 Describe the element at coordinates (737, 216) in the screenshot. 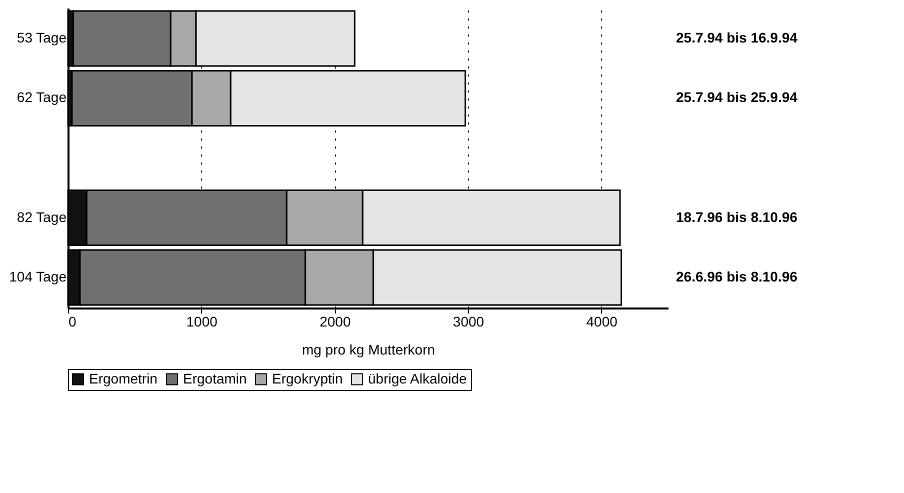

I see `text: 18.7.96 bis 8.10.96` at that location.